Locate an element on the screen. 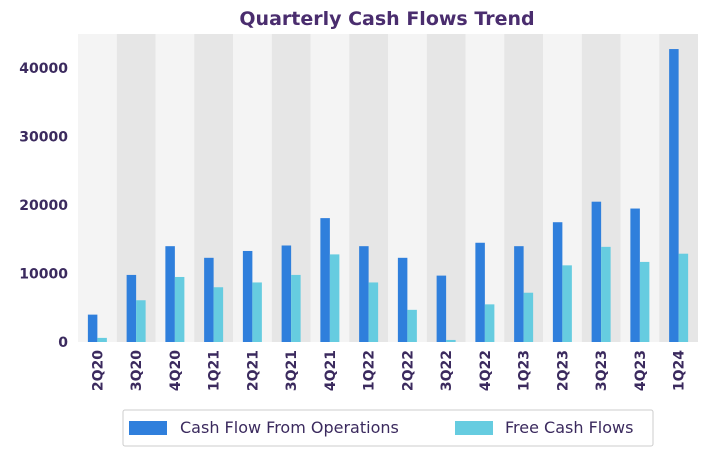 The image size is (707, 455). x-tick-label: 4Q22 is located at coordinates (486, 370).